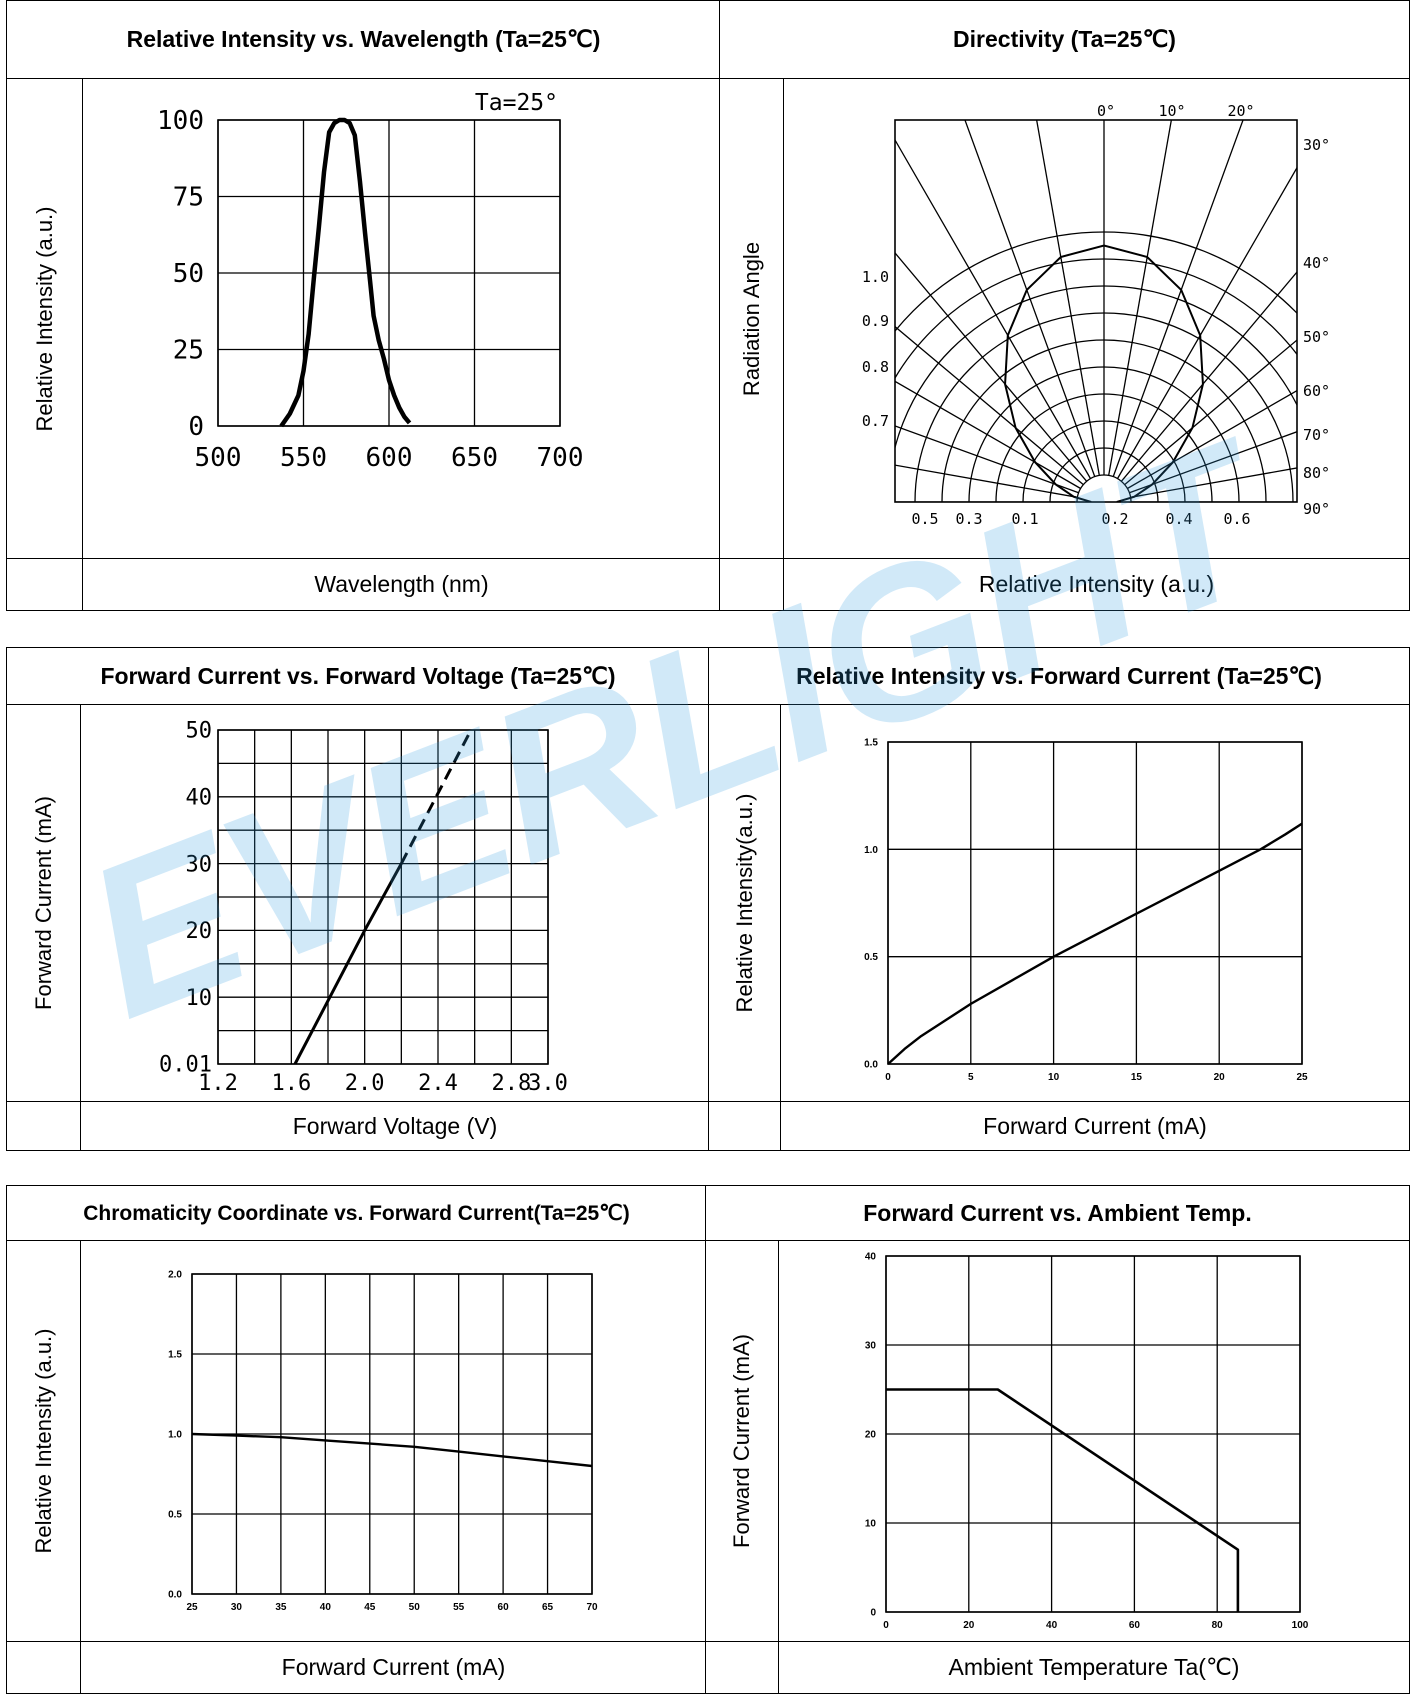  What do you see at coordinates (592, 1607) in the screenshot?
I see `x-tick-label: 70` at bounding box center [592, 1607].